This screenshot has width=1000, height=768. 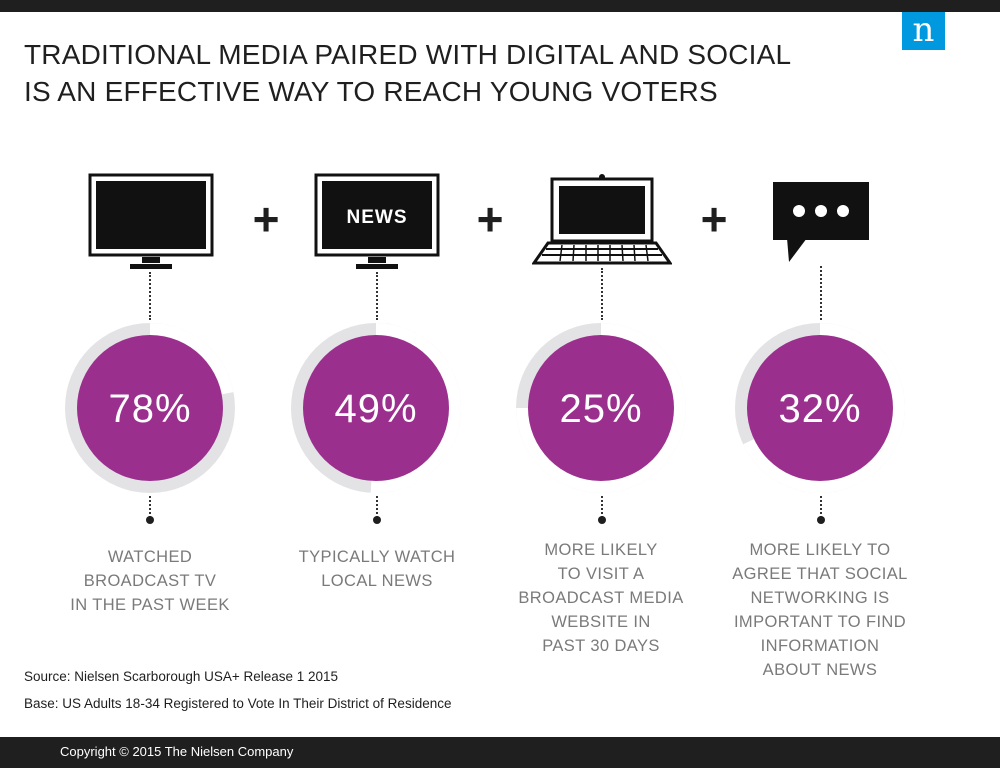 I want to click on stat-value-2: 49%, so click(x=376, y=409).